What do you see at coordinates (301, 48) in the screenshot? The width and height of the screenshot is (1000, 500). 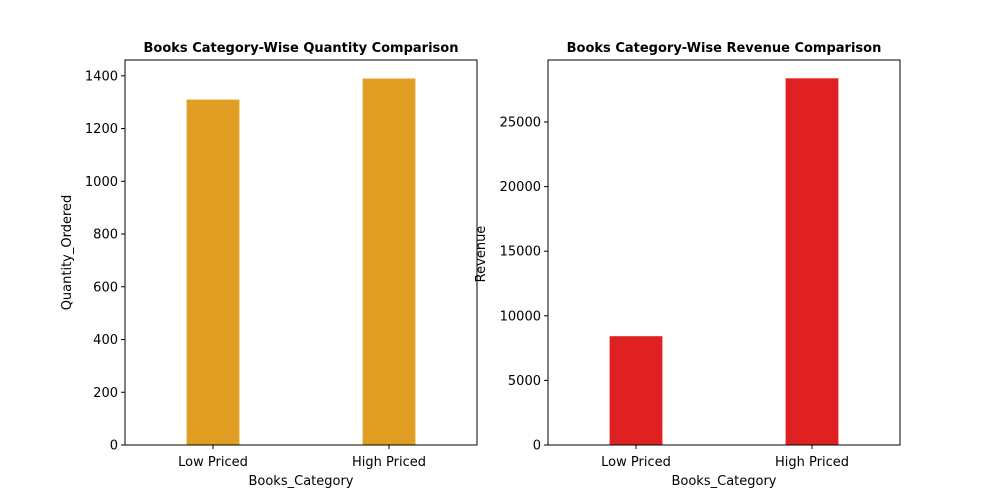 I see `chart-title: Books Category-Wise Quantity Comparison` at bounding box center [301, 48].